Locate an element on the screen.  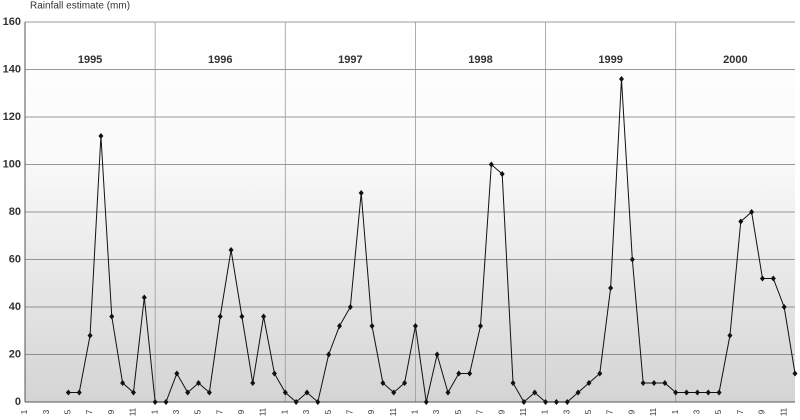
year-label: 1999 is located at coordinates (610, 60).